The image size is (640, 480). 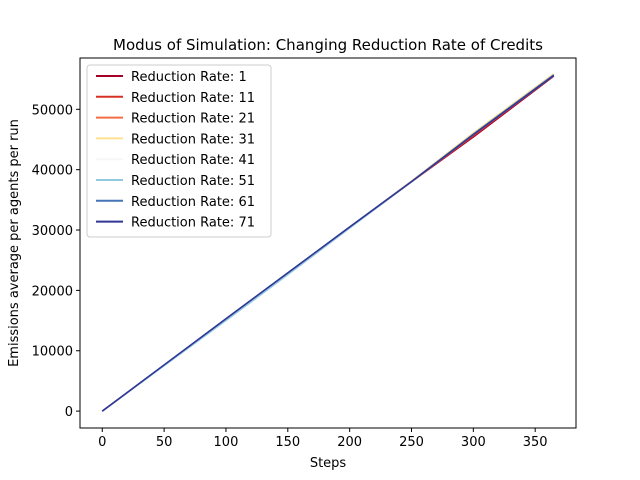 What do you see at coordinates (193, 98) in the screenshot?
I see `legend-label-2: Reduction Rate: 11` at bounding box center [193, 98].